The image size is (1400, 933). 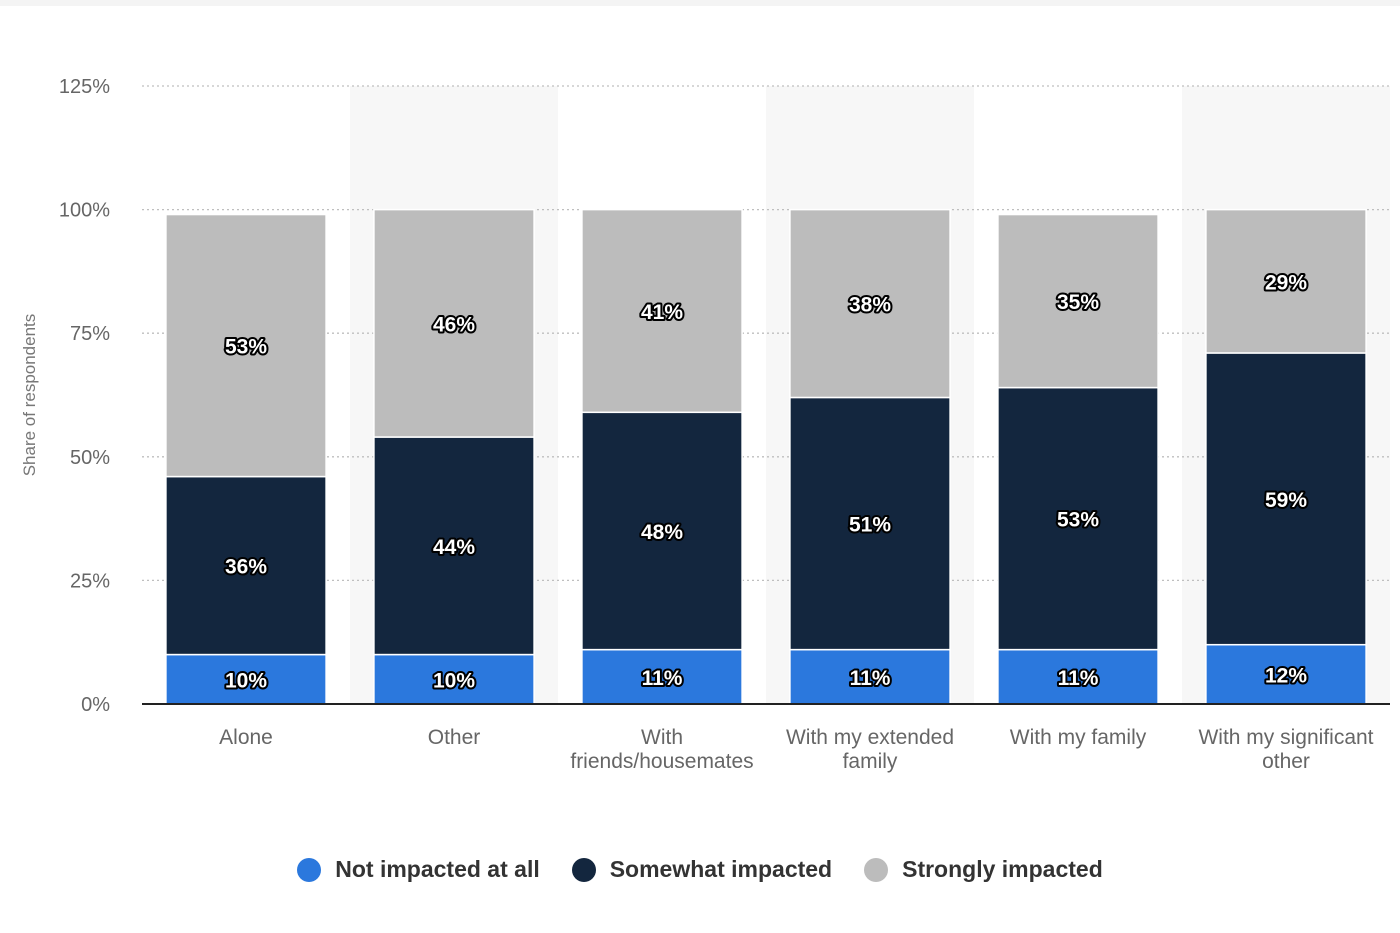 I want to click on y-tick-label: 0%, so click(x=95, y=705).